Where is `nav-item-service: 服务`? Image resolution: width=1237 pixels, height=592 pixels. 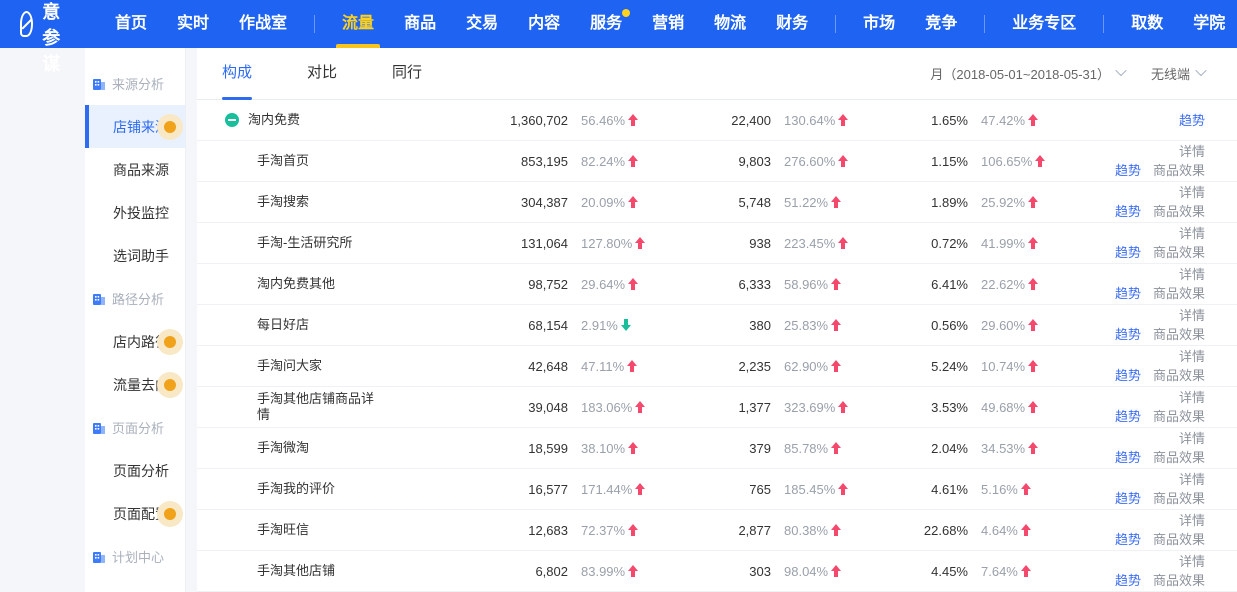 nav-item-service: 服务 is located at coordinates (609, 24).